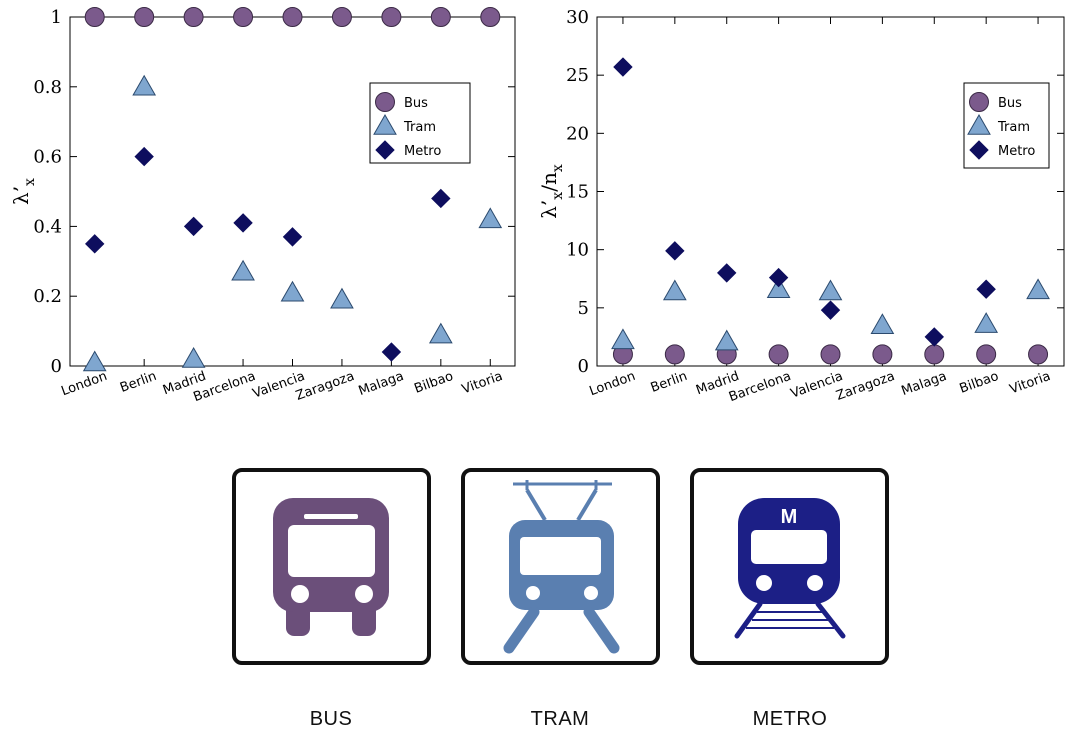 The height and width of the screenshot is (729, 1075). What do you see at coordinates (47, 296) in the screenshot?
I see `y-tick-label: 0.2` at bounding box center [47, 296].